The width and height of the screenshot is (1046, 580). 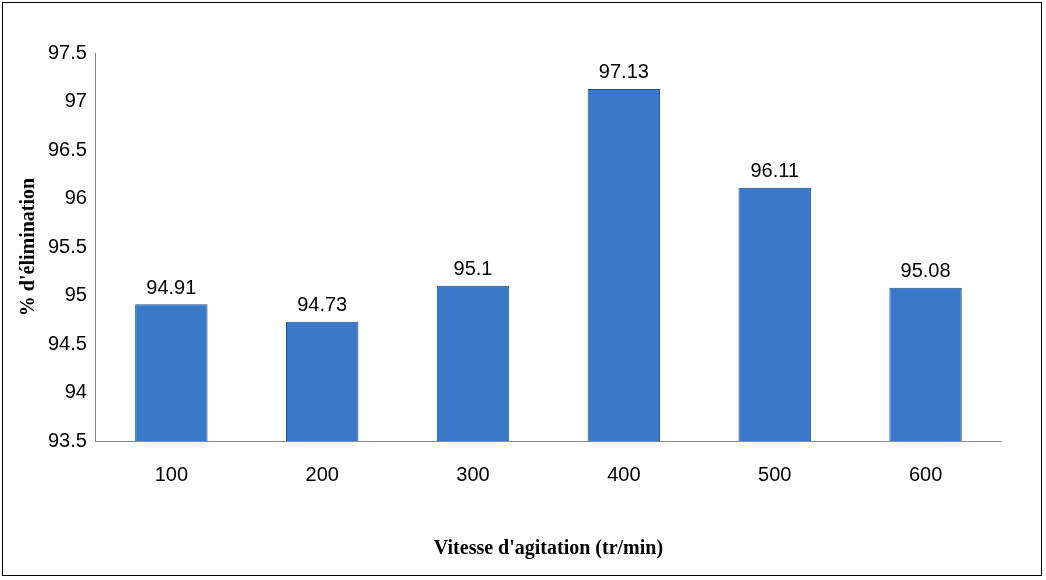 What do you see at coordinates (171, 286) in the screenshot?
I see `data-label: 94.91` at bounding box center [171, 286].